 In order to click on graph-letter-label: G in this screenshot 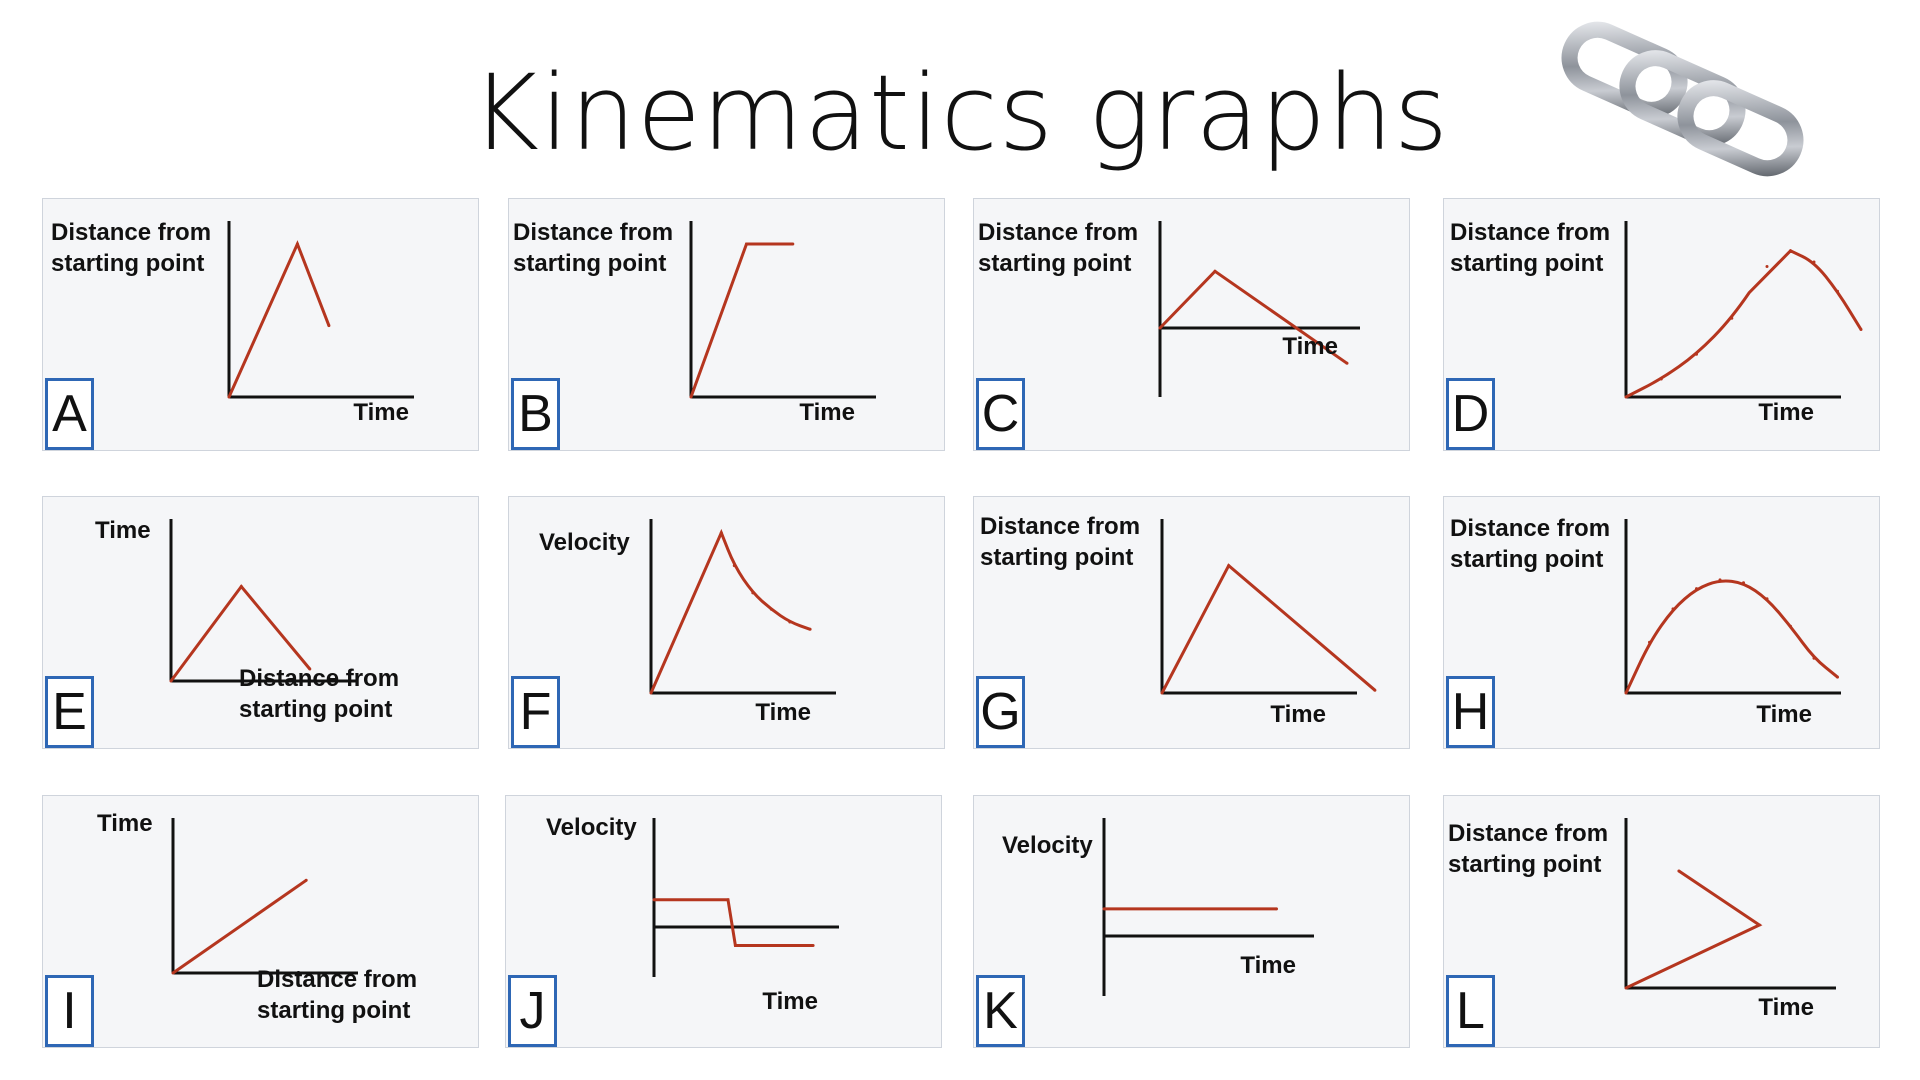, I will do `click(1000, 712)`.